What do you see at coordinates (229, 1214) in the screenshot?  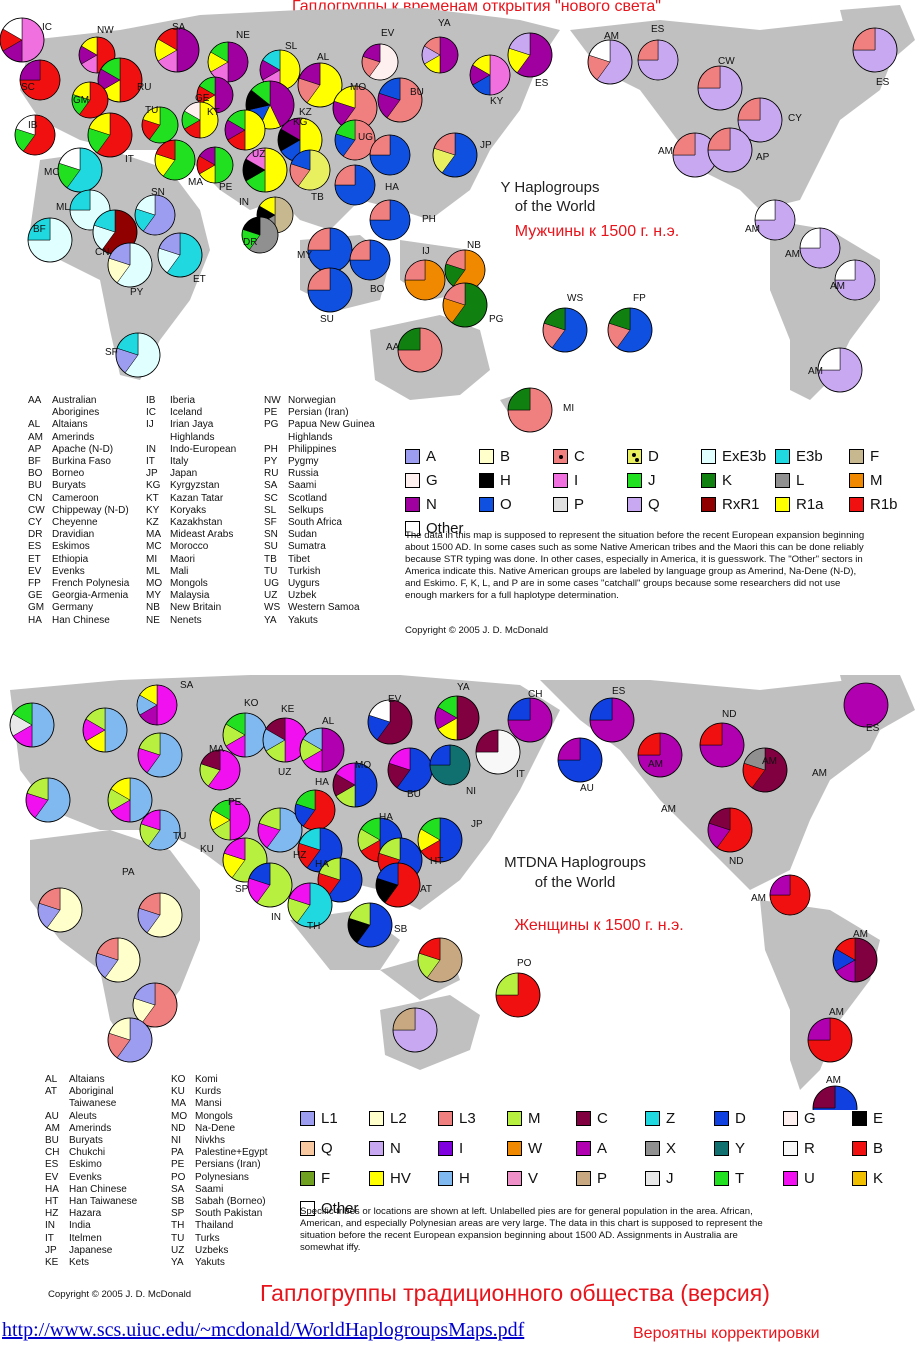 I see `abbrev-name: South Pakistan` at bounding box center [229, 1214].